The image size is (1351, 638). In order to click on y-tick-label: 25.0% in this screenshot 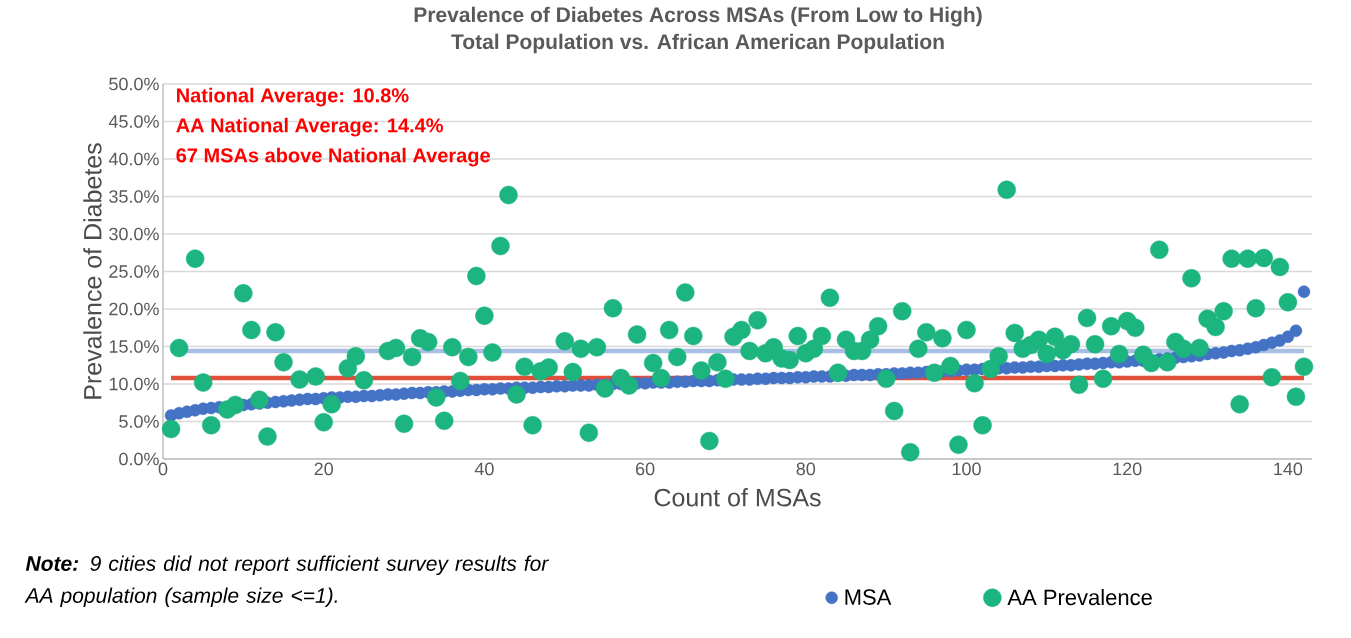, I will do `click(134, 271)`.